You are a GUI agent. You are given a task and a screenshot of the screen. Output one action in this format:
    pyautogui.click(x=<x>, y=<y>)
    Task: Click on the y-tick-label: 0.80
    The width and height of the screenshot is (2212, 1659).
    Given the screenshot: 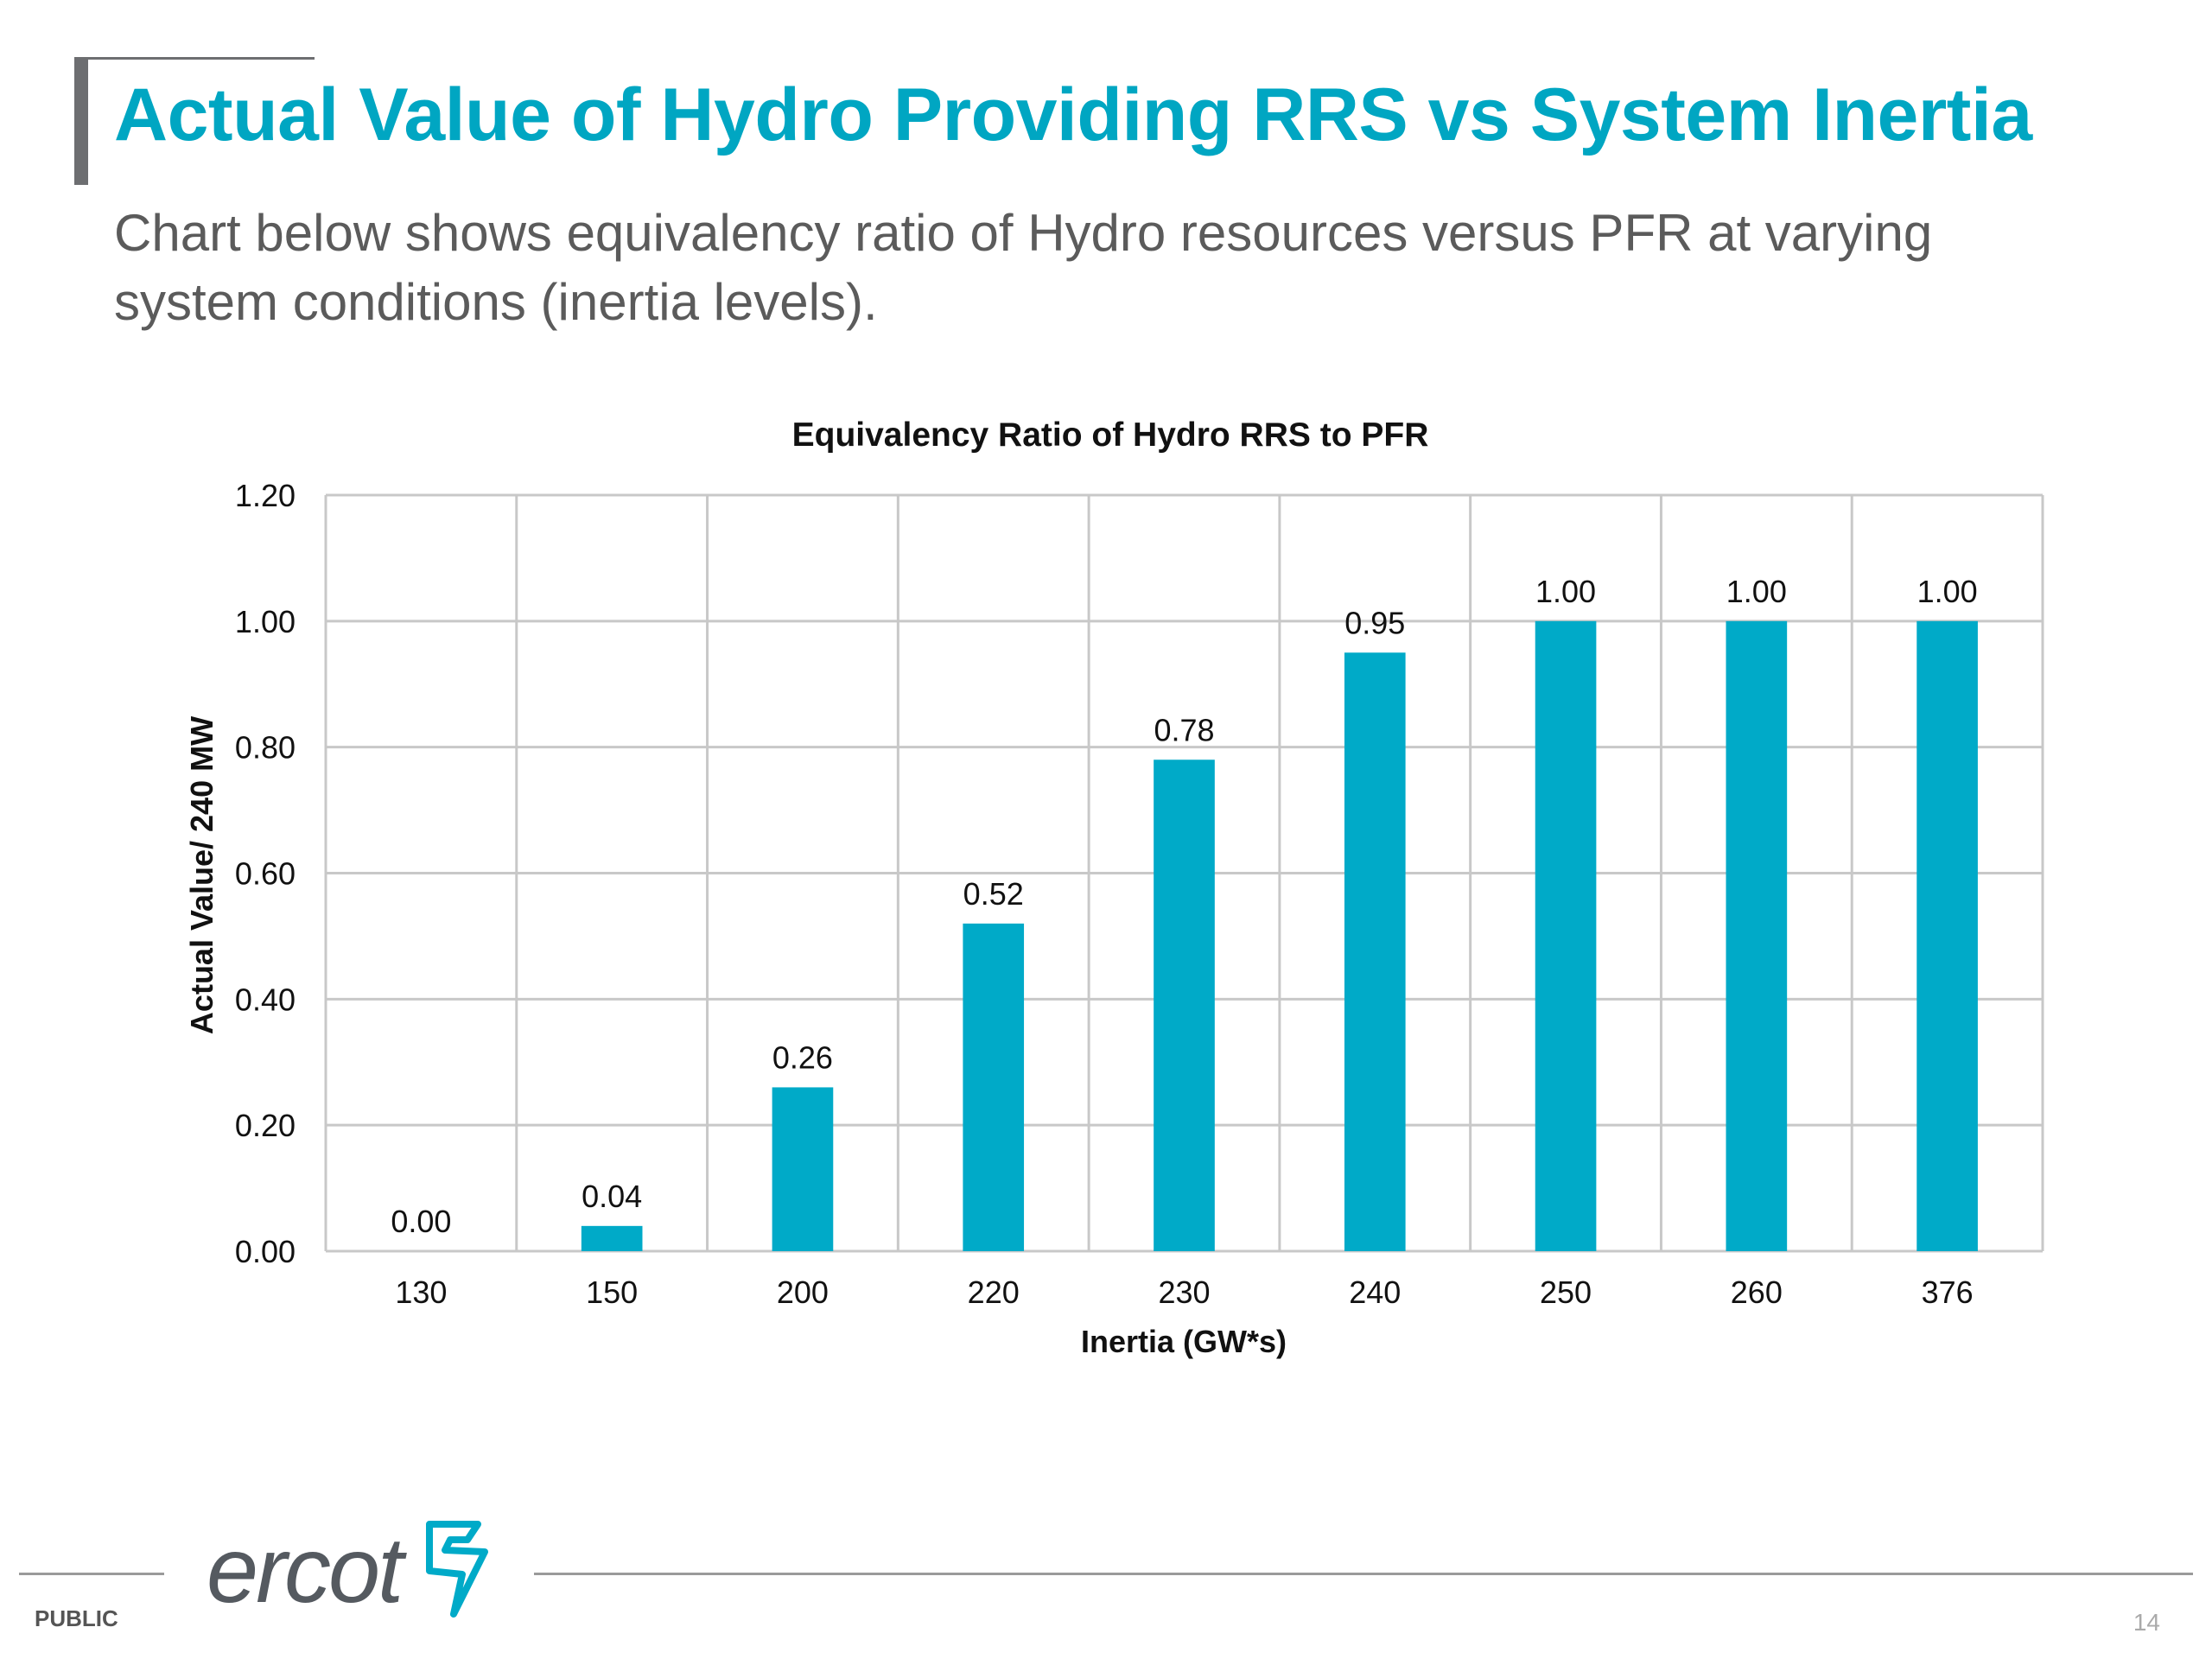 What is the action you would take?
    pyautogui.click(x=265, y=748)
    